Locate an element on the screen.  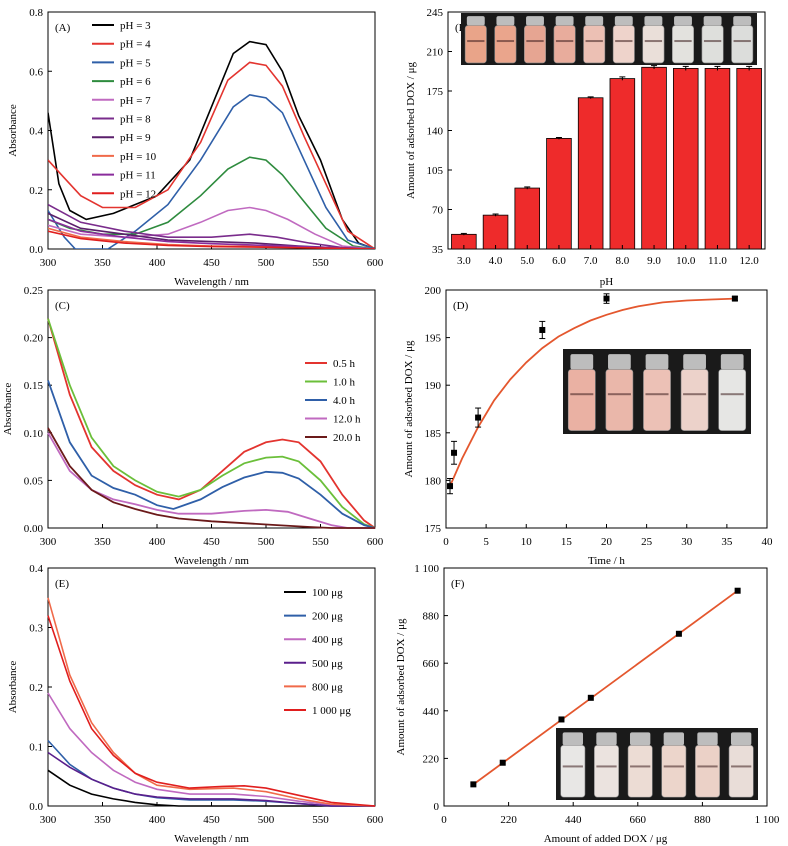
y-tick-label: 220 is located at coordinates (431, 759).